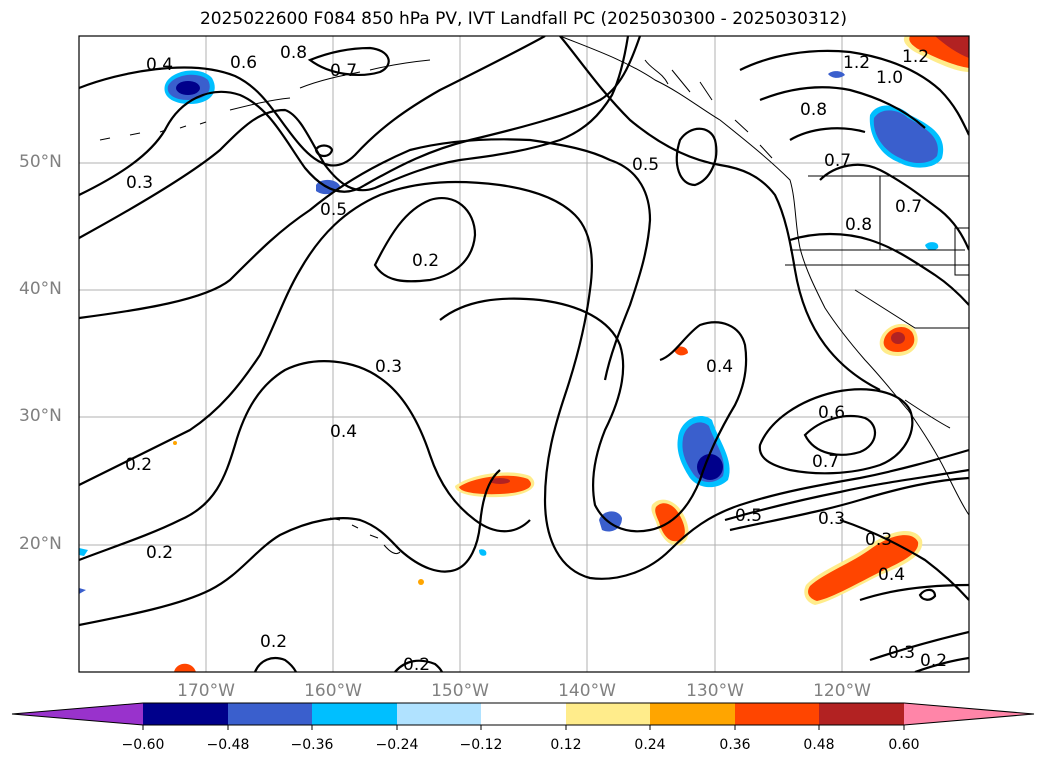  I want to click on colorbar-tick-label: −0.12, so click(481, 745).